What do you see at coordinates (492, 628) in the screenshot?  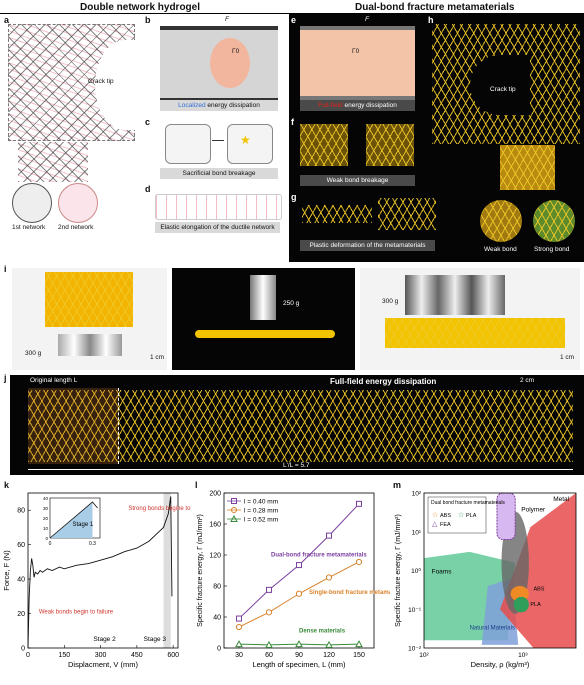 I see `natural-label: Natural Materials` at bounding box center [492, 628].